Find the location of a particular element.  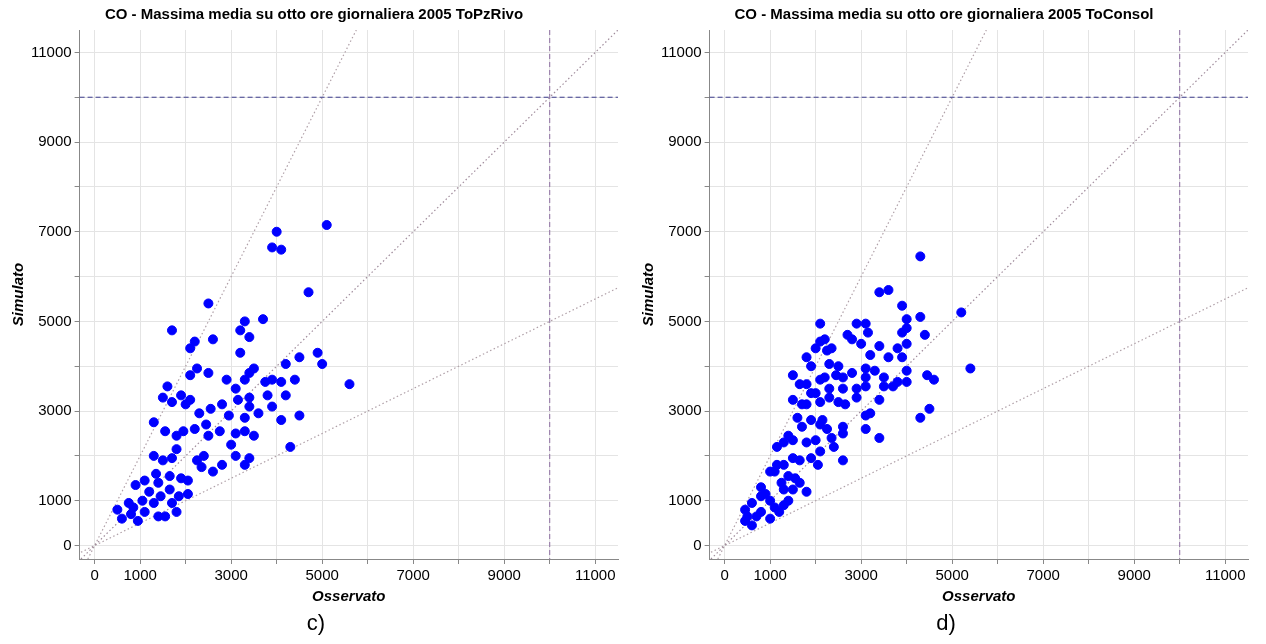

text: c) is located at coordinates (316, 623).